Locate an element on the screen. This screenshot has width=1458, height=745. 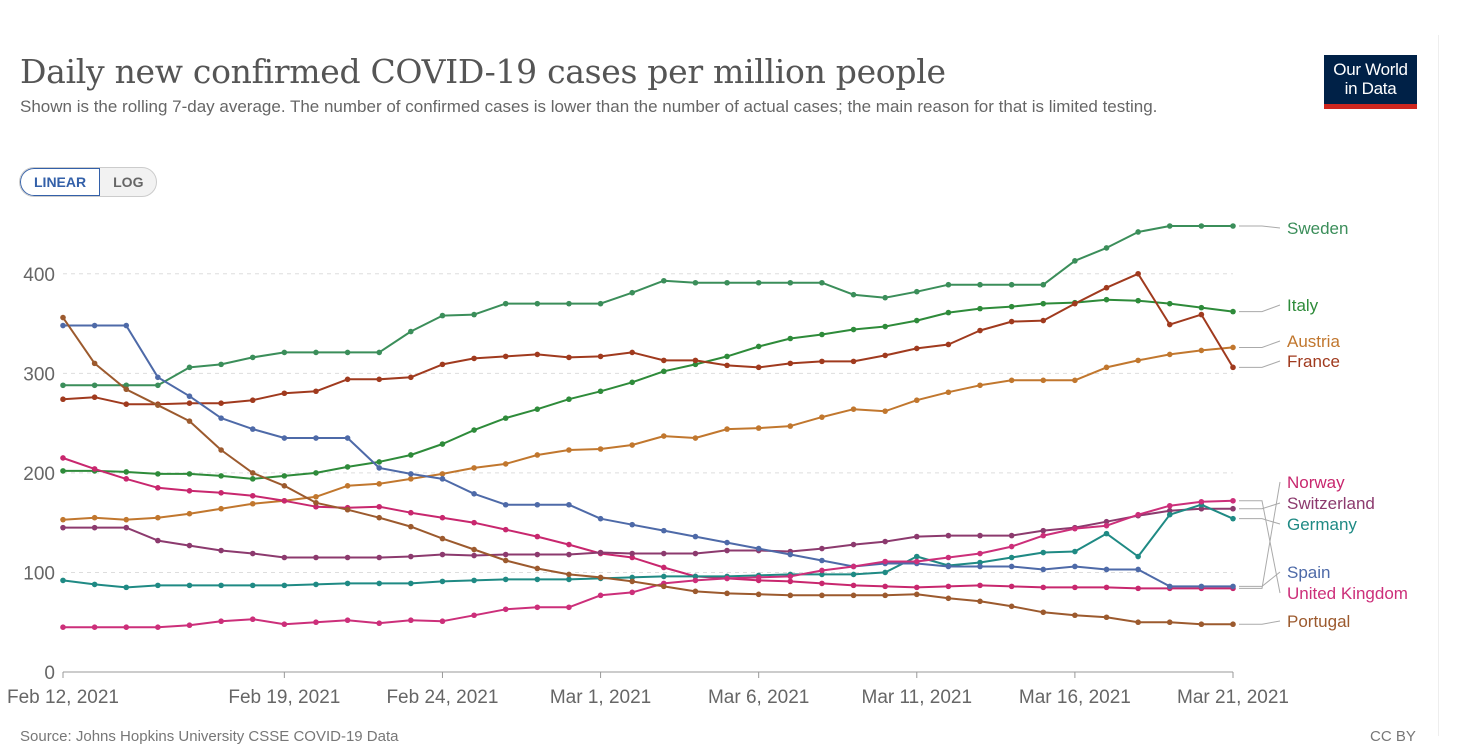
linear-scale-button: LINEAR is located at coordinates (60, 182).